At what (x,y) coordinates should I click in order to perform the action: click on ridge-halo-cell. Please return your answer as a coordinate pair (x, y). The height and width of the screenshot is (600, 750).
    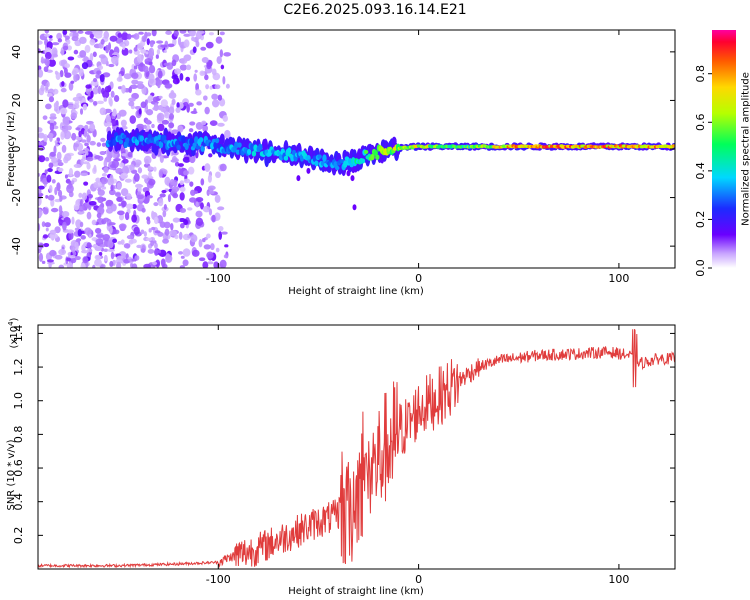
    Looking at the image, I should click on (222, 139).